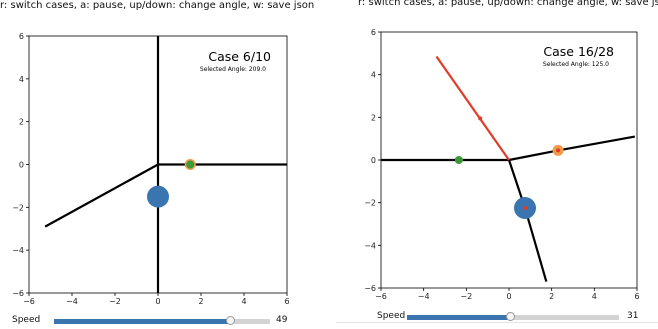 The height and width of the screenshot is (329, 658). What do you see at coordinates (497, 322) in the screenshot?
I see `window-divider` at bounding box center [497, 322].